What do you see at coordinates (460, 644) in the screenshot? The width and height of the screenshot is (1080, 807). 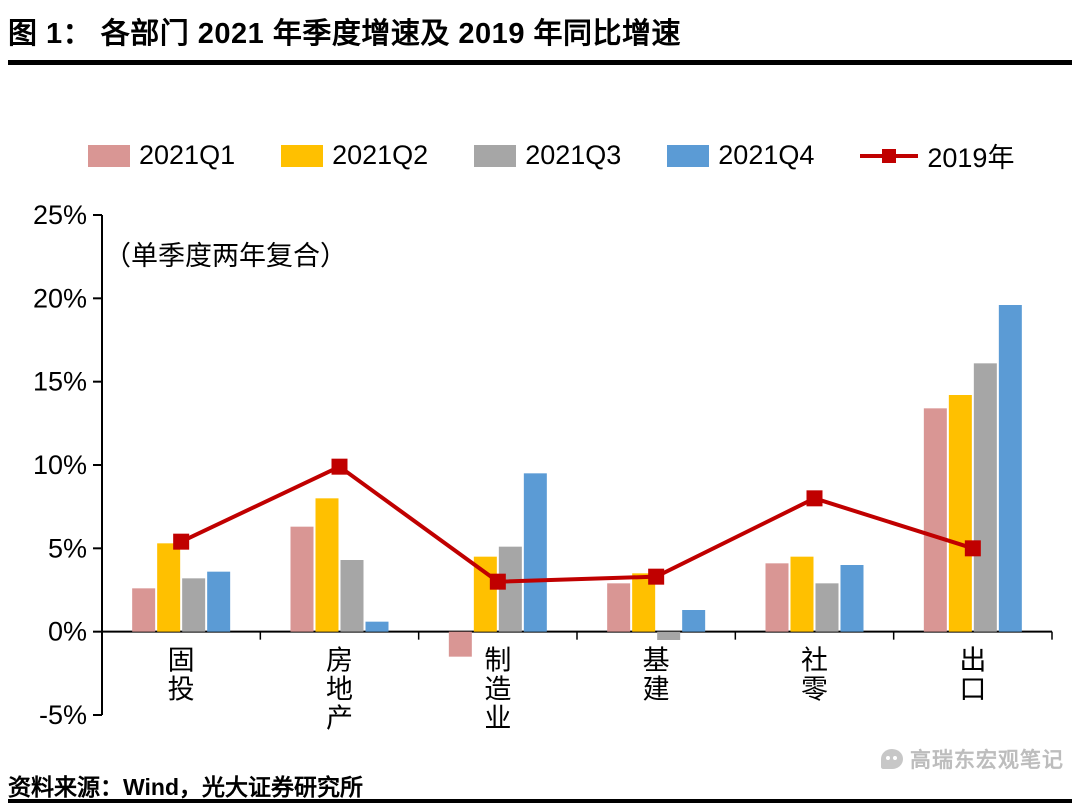 I see `bar-2021Q1-制造业` at bounding box center [460, 644].